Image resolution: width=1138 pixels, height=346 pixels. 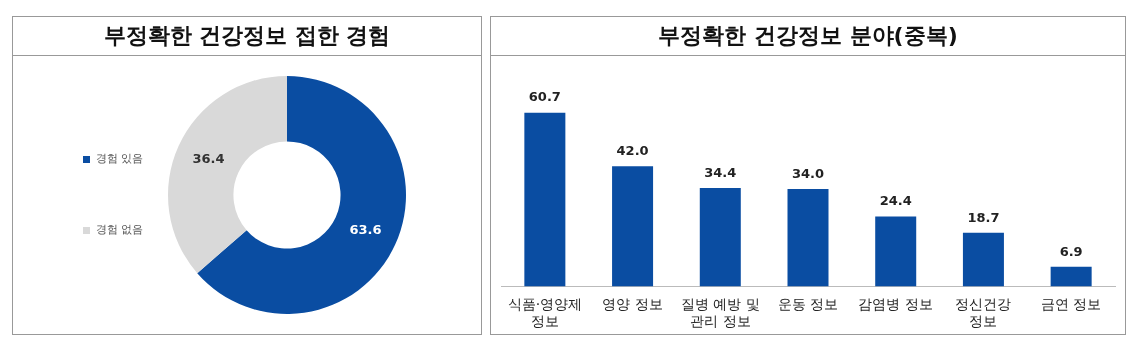 I want to click on data-label: 63.6, so click(x=365, y=230).